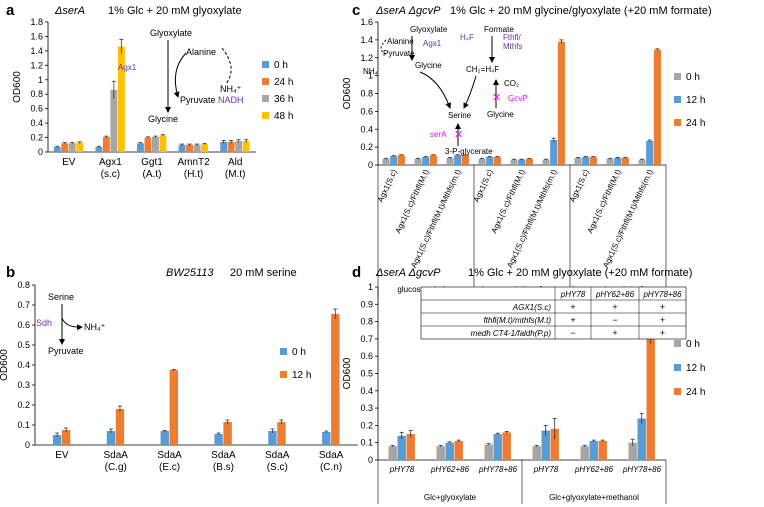 This screenshot has height=507, width=764. I want to click on group-label: Glc+glyoxylate, so click(450, 497).